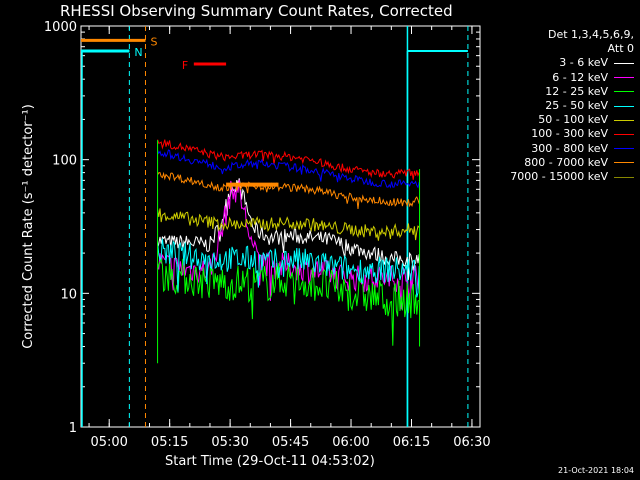 This screenshot has height=480, width=640. I want to click on legend-label: 12 - 25 keV, so click(576, 91).